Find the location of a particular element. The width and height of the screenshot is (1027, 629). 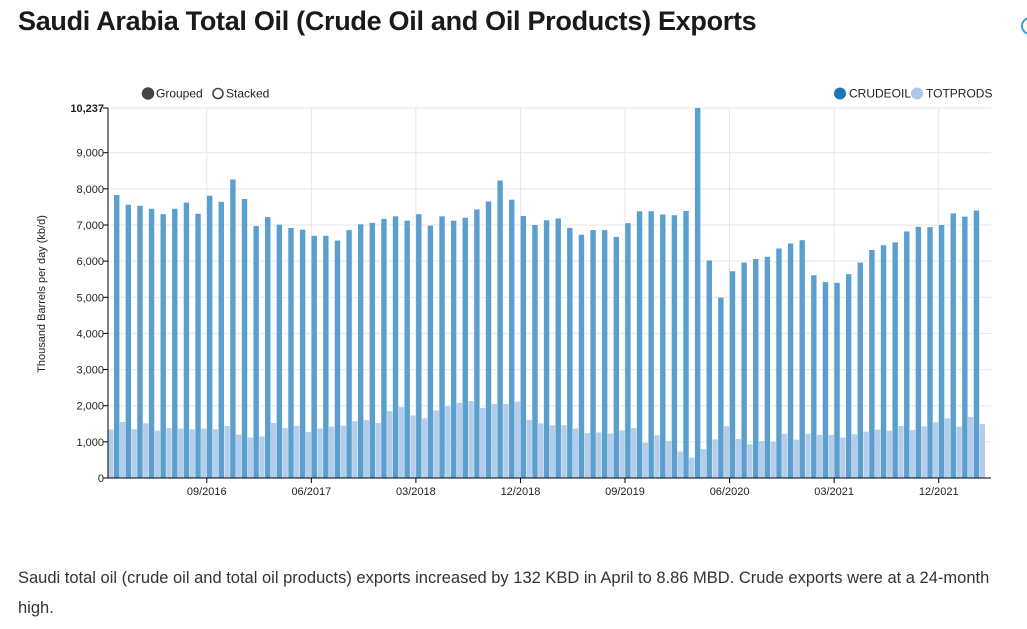

x-tick-label: 12/2018 is located at coordinates (521, 492).